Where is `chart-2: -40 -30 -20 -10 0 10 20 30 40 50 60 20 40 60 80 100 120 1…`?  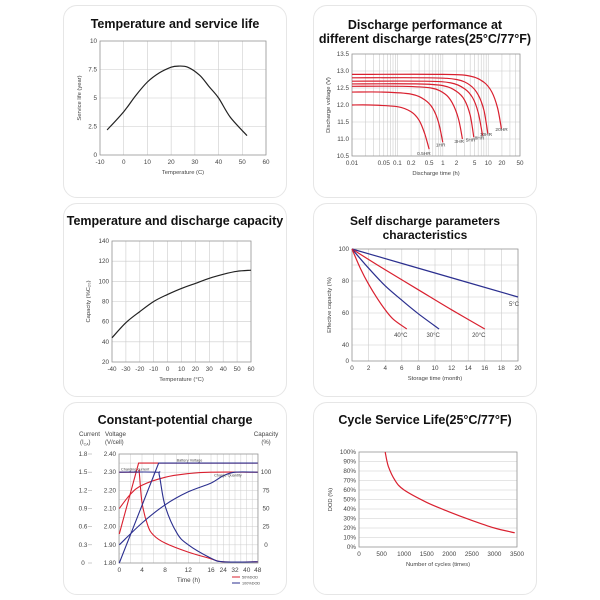
chart-2: -40 -30 -20 -10 0 10 20 30 40 50 60 20 40 60 80 100 120 1… is located at coordinates (170, 310).